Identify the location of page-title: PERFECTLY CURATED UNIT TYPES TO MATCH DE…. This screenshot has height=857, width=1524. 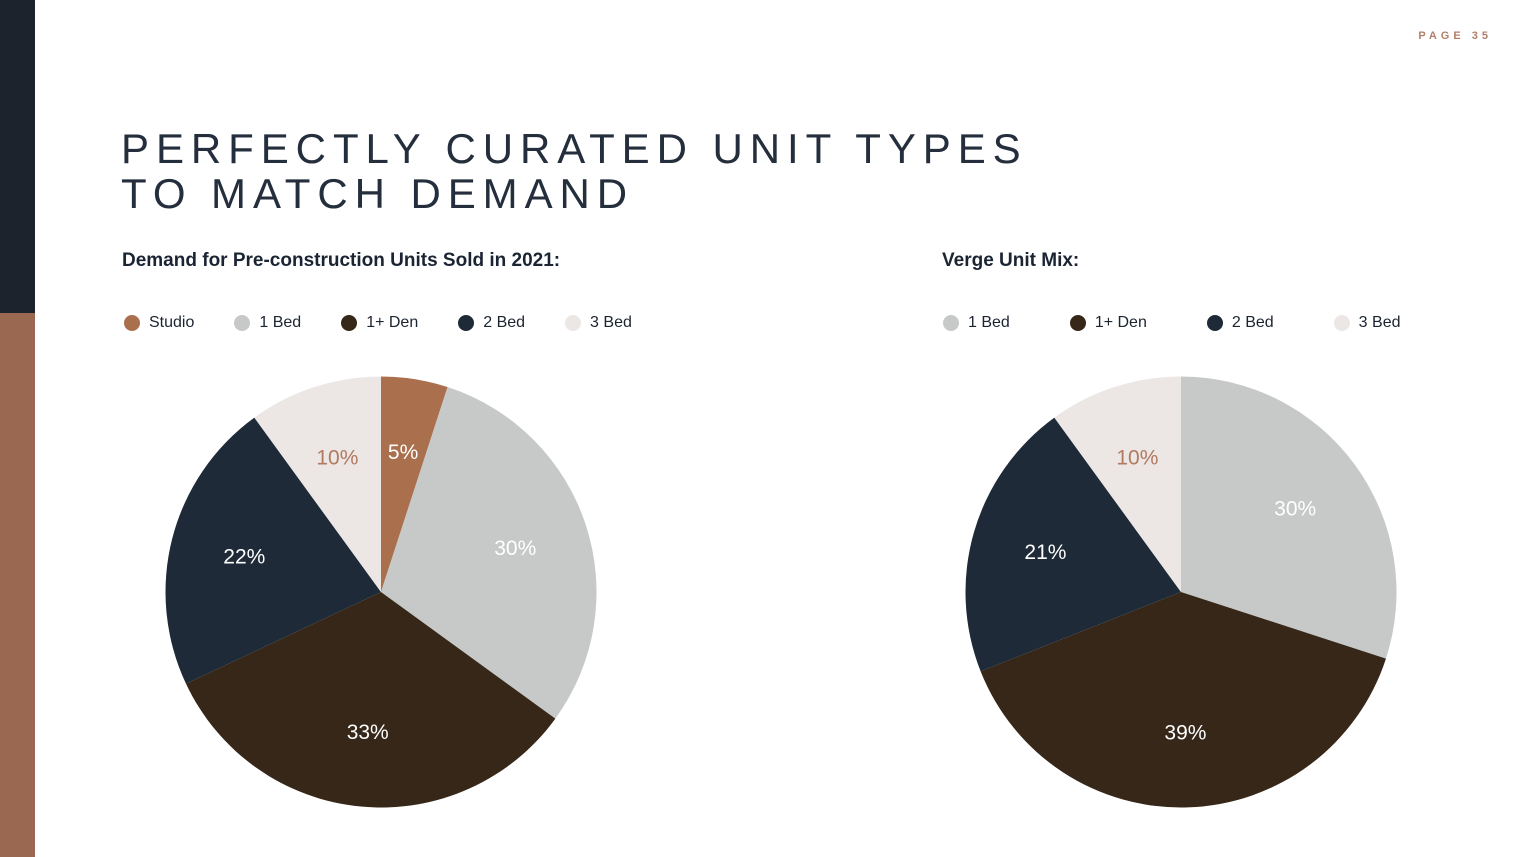
(574, 171).